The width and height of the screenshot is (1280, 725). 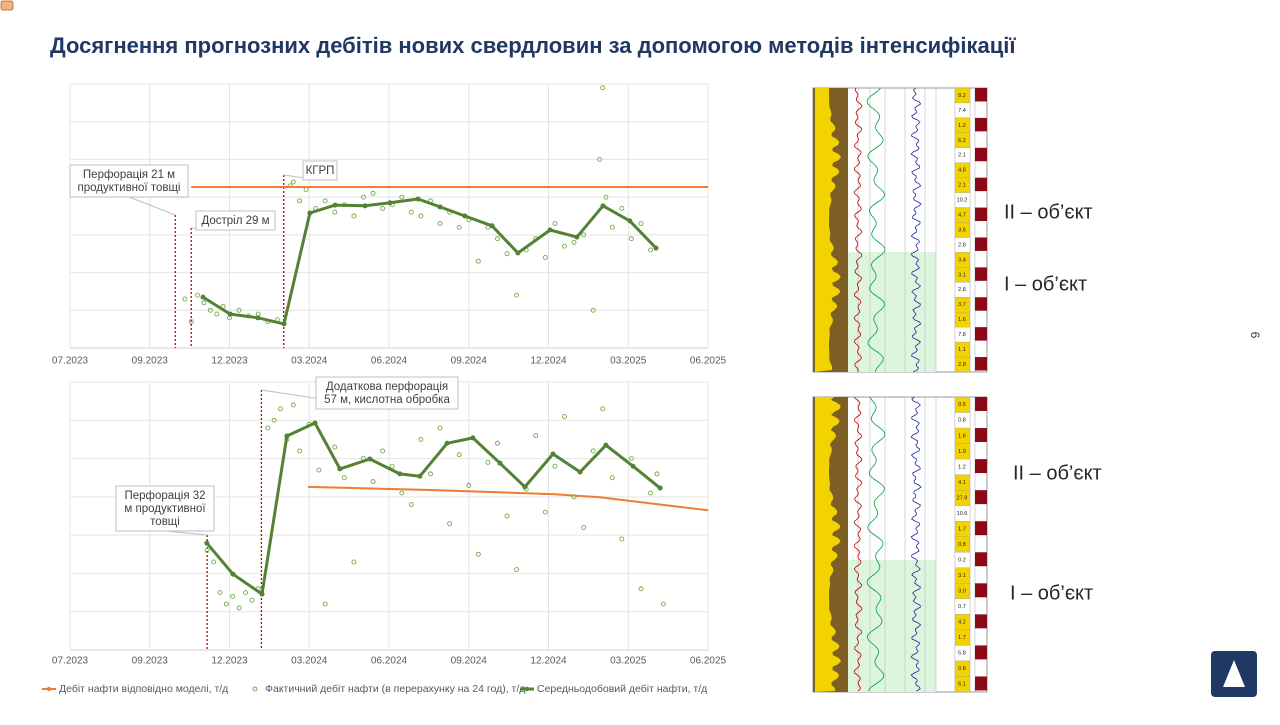 I want to click on log-value: 4.1, so click(x=962, y=483).